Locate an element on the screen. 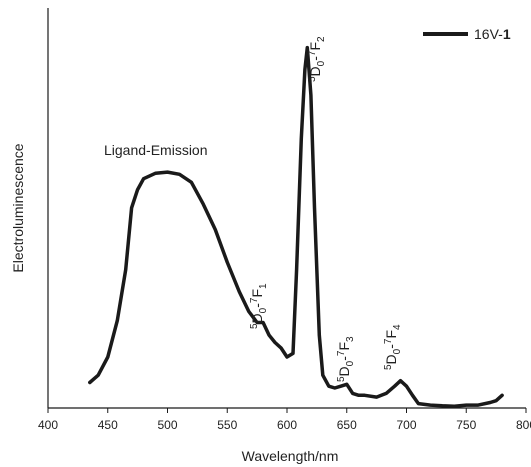 This screenshot has height=467, width=531. x-tick-label: 700 is located at coordinates (406, 425).